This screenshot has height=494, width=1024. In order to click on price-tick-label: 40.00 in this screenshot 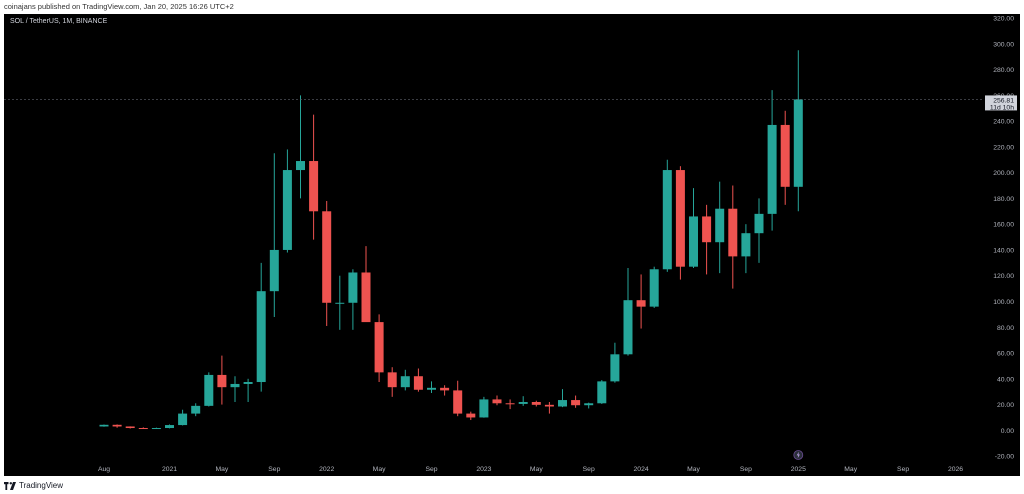, I will do `click(1005, 379)`.